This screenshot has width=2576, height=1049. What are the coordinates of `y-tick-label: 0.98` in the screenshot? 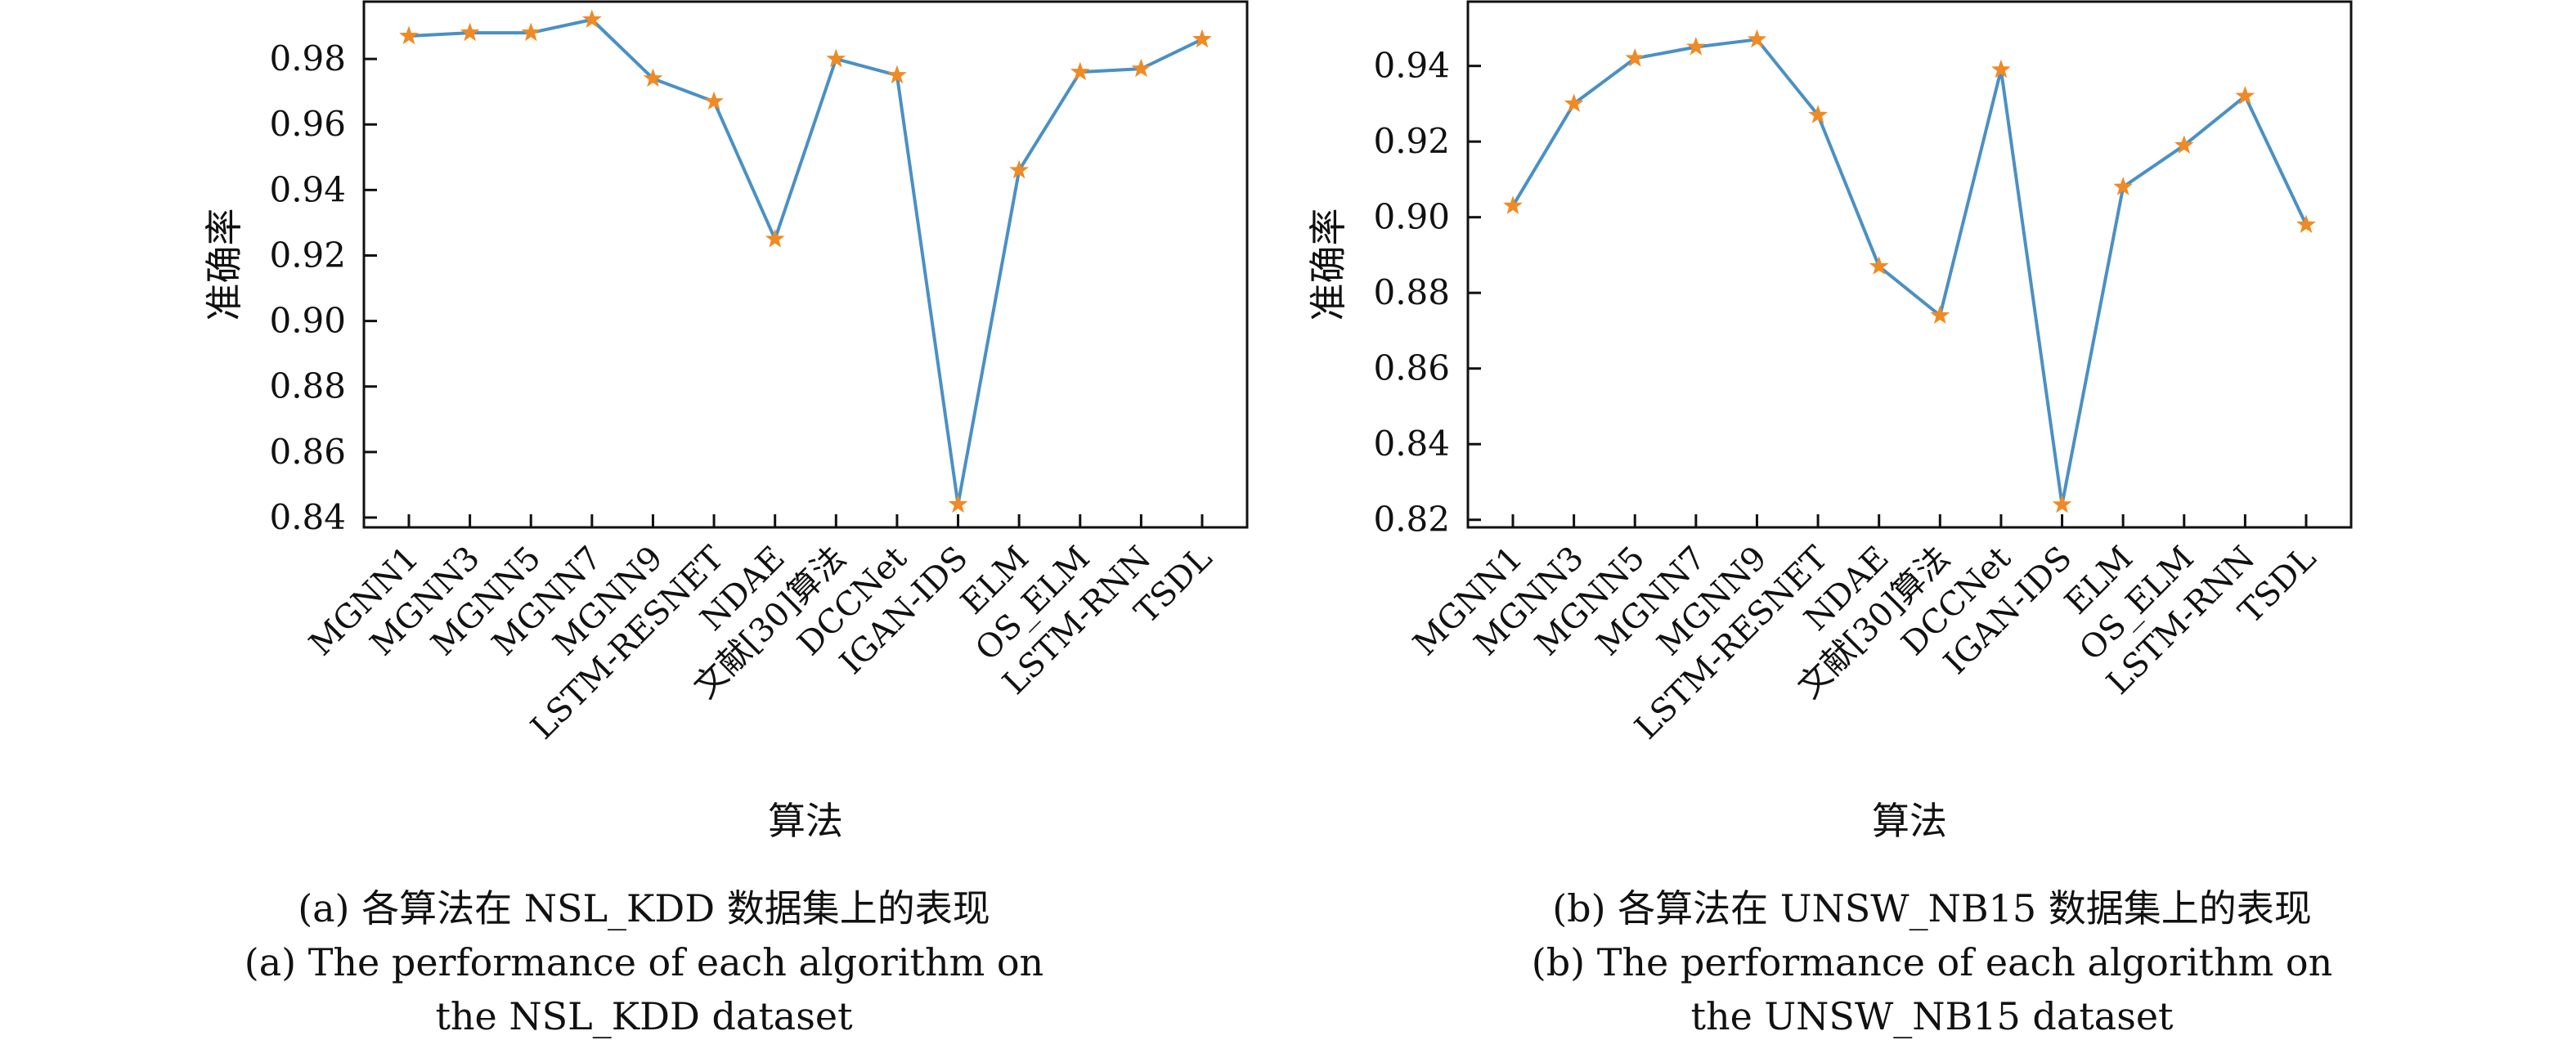 It's located at (307, 58).